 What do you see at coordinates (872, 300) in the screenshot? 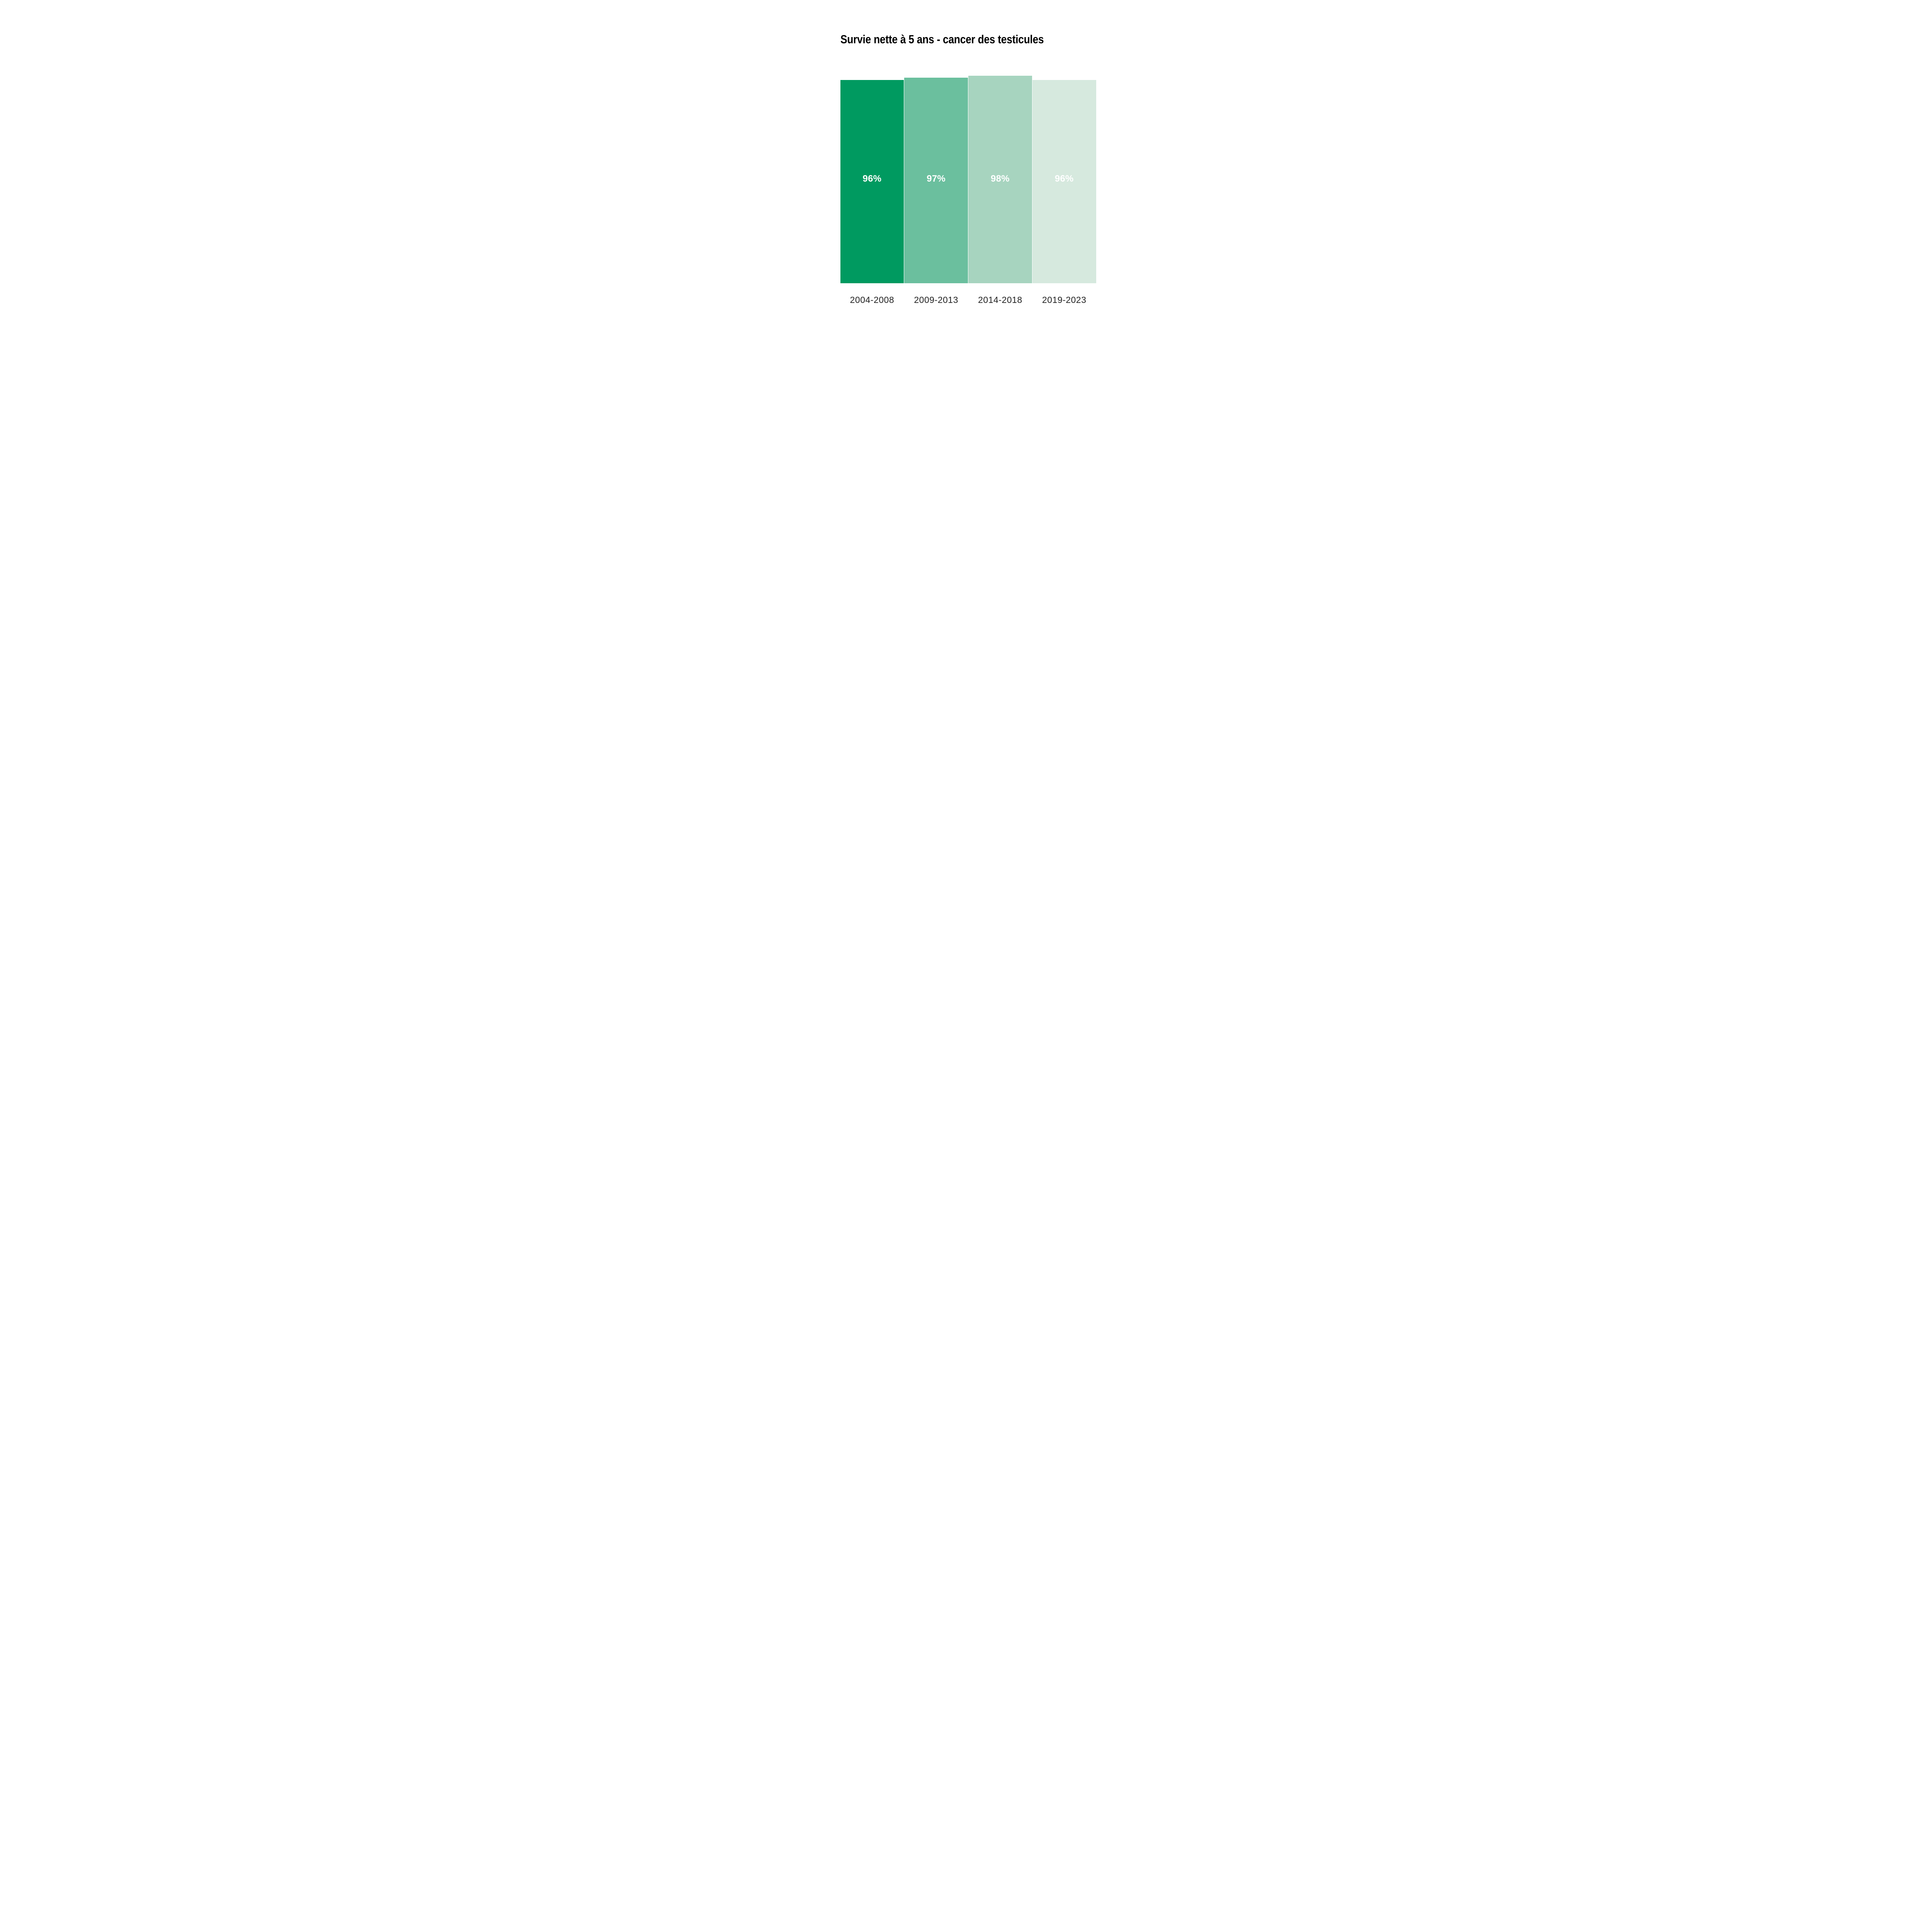
I see `x-axis-label-2004-2008: 2004-2008` at bounding box center [872, 300].